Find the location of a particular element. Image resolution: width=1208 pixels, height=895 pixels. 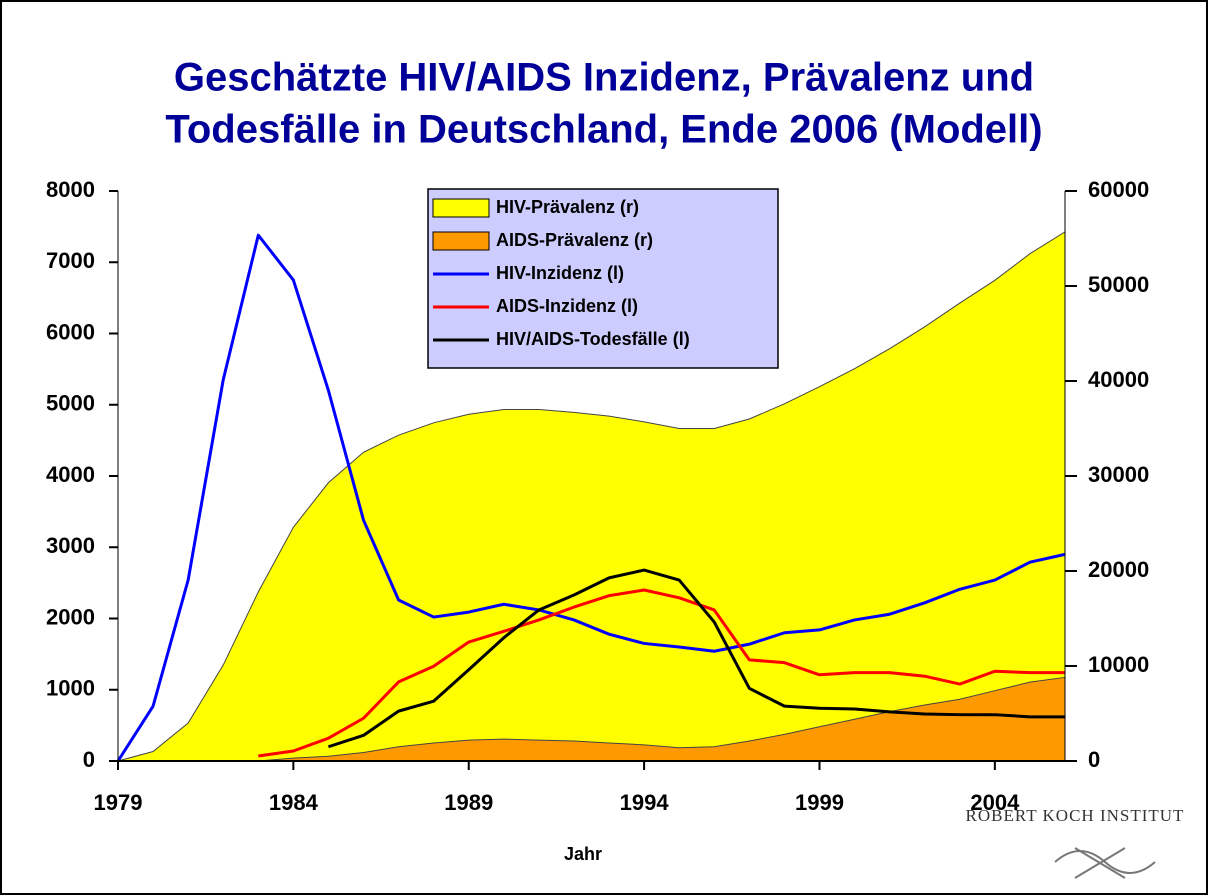

y-tick-label: 5000 is located at coordinates (70, 403).